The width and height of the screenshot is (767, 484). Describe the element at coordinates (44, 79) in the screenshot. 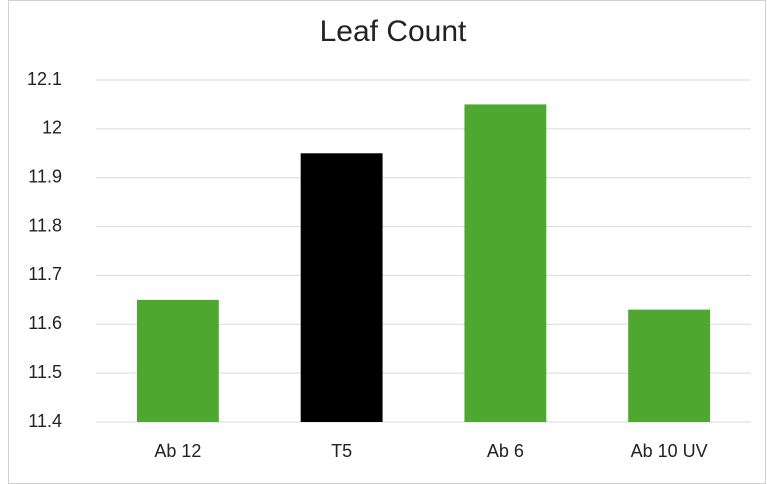

I see `y-tick-label: 12.1` at that location.